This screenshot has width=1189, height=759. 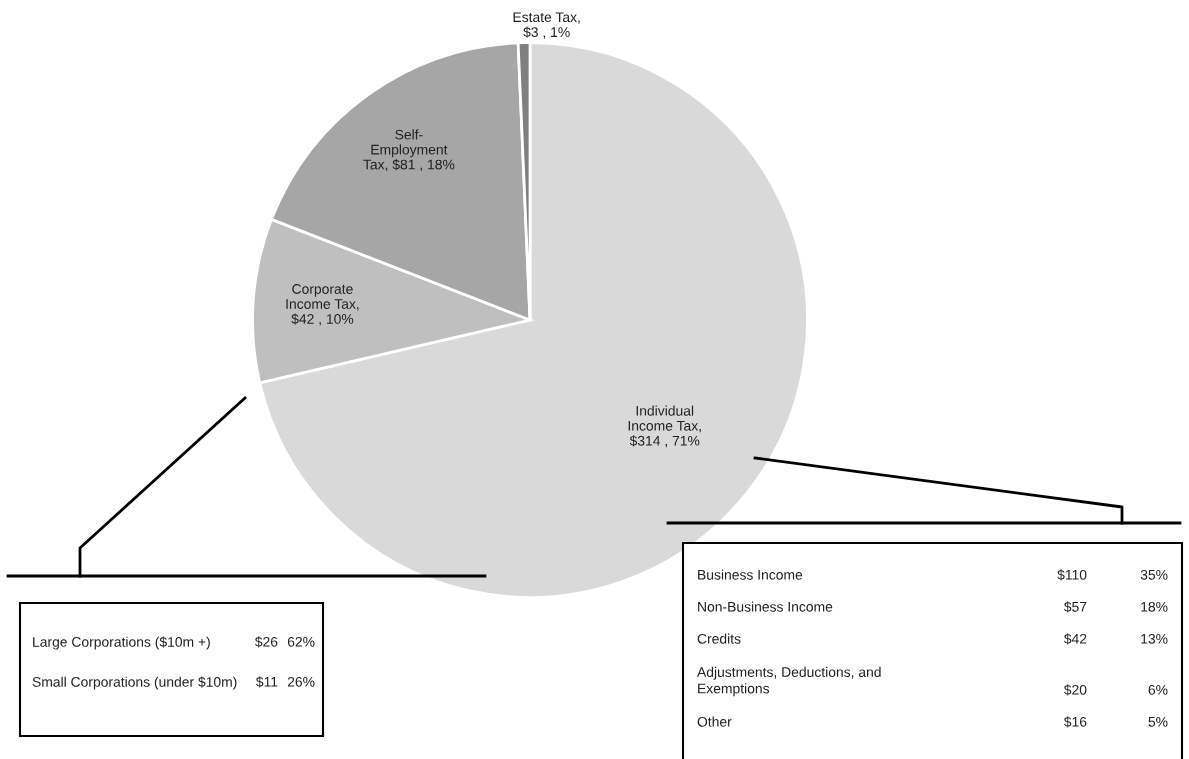 I want to click on text: 13%, so click(x=1154, y=638).